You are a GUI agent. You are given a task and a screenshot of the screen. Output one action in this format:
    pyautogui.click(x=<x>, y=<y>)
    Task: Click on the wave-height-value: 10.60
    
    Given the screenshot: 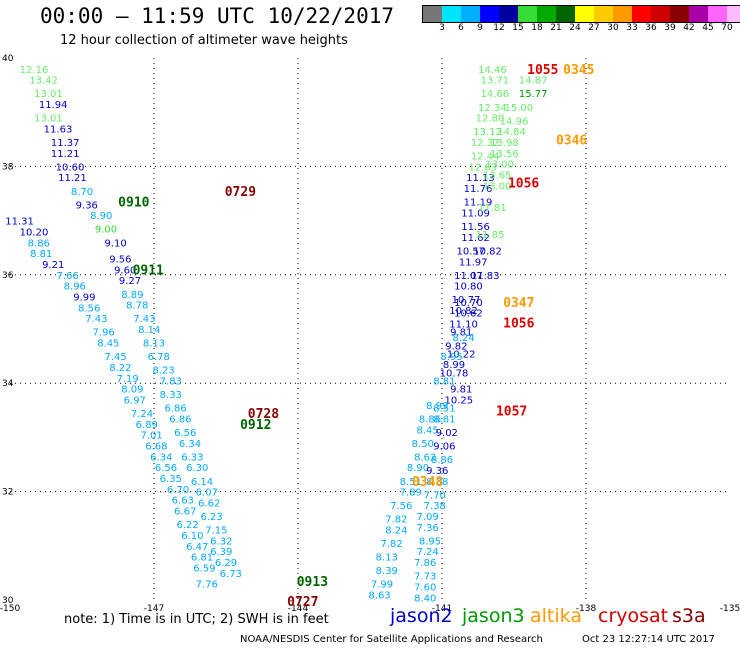 What is the action you would take?
    pyautogui.click(x=70, y=167)
    